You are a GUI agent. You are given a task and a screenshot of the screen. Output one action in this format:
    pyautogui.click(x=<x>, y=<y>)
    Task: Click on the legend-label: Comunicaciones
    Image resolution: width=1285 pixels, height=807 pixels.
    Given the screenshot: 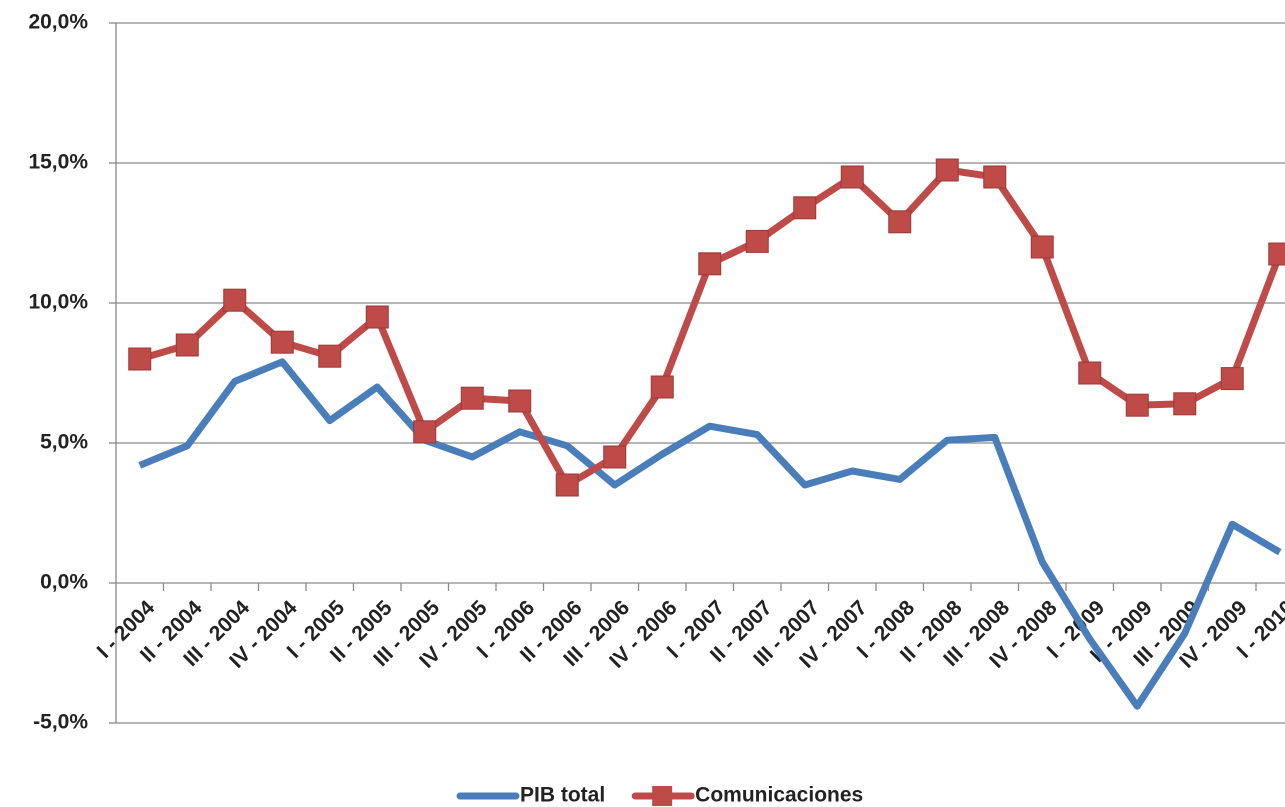 What is the action you would take?
    pyautogui.click(x=779, y=795)
    